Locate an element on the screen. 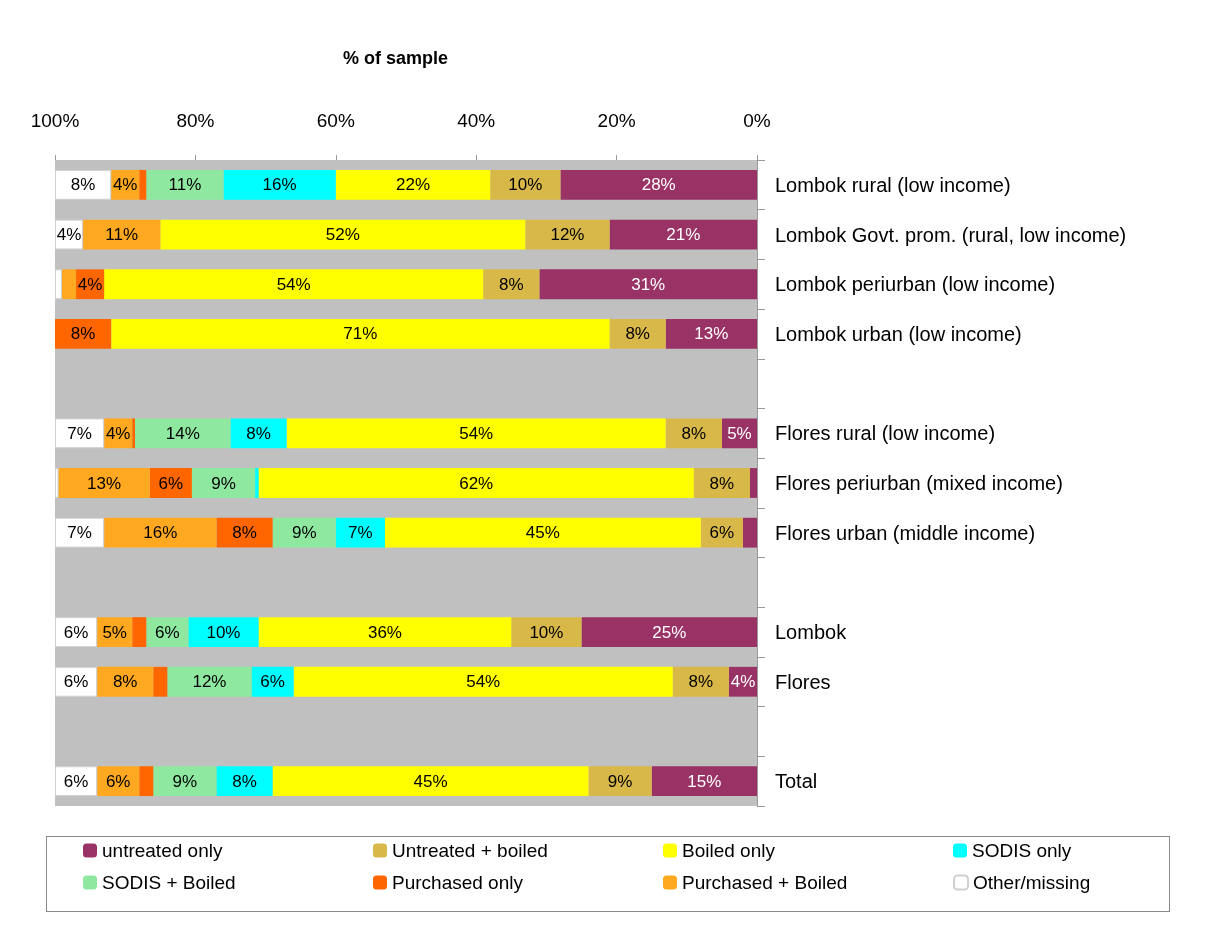 Image resolution: width=1220 pixels, height=936 pixels. data-label: 28% is located at coordinates (658, 185).